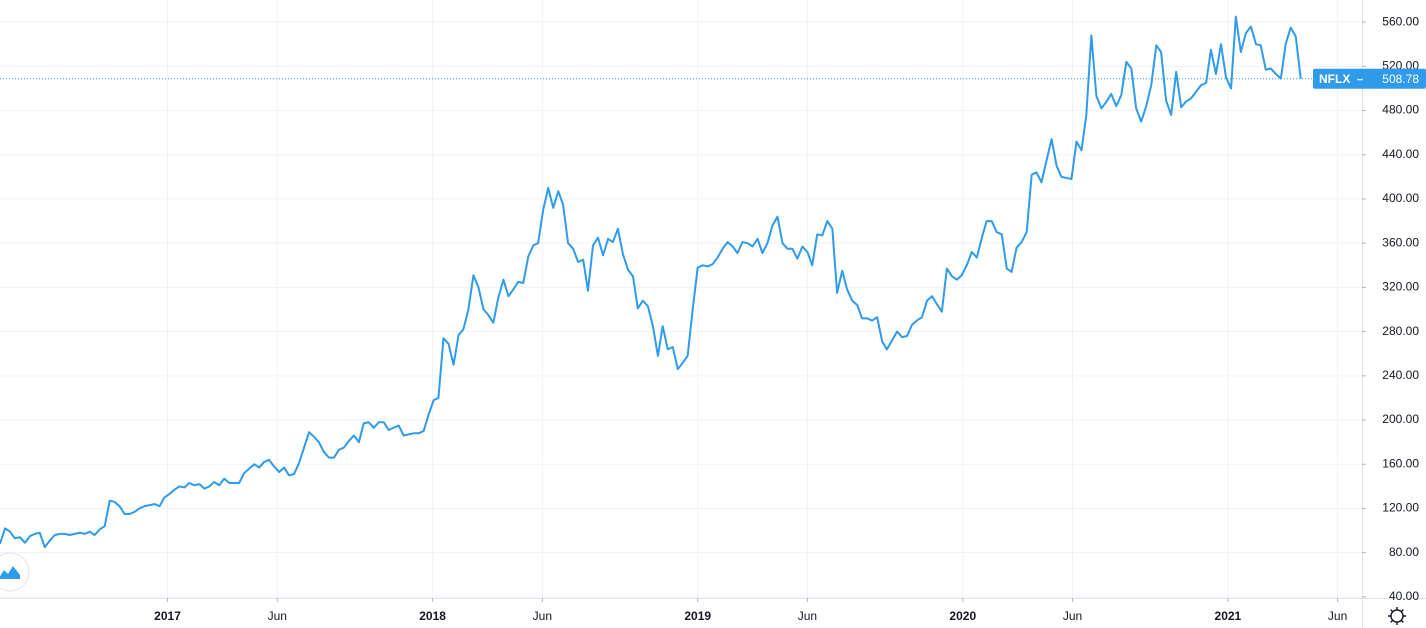 The width and height of the screenshot is (1426, 628). Describe the element at coordinates (1400, 79) in the screenshot. I see `price-badge-value: 508.78` at that location.